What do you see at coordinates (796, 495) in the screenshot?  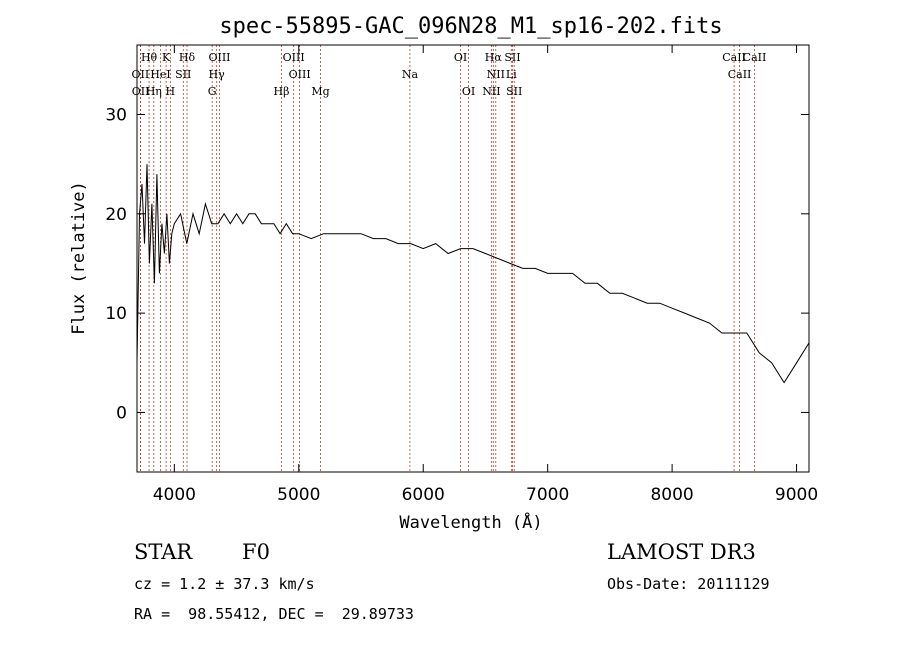 I see `x-tick-label: 9000` at bounding box center [796, 495].